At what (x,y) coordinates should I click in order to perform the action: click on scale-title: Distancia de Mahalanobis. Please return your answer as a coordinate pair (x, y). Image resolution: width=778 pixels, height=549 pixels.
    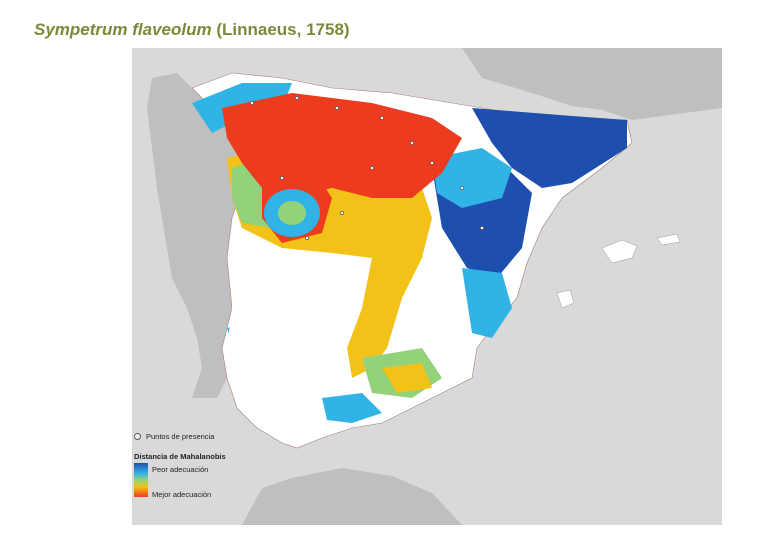
    Looking at the image, I should click on (180, 456).